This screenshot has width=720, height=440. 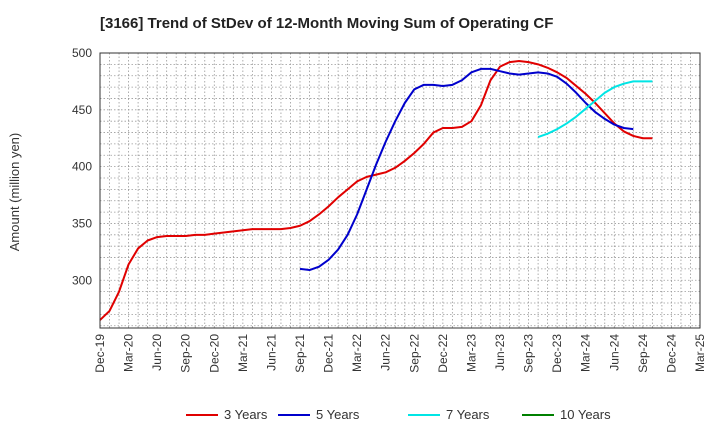 What do you see at coordinates (471, 353) in the screenshot?
I see `x-tick-label: Mar-23` at bounding box center [471, 353].